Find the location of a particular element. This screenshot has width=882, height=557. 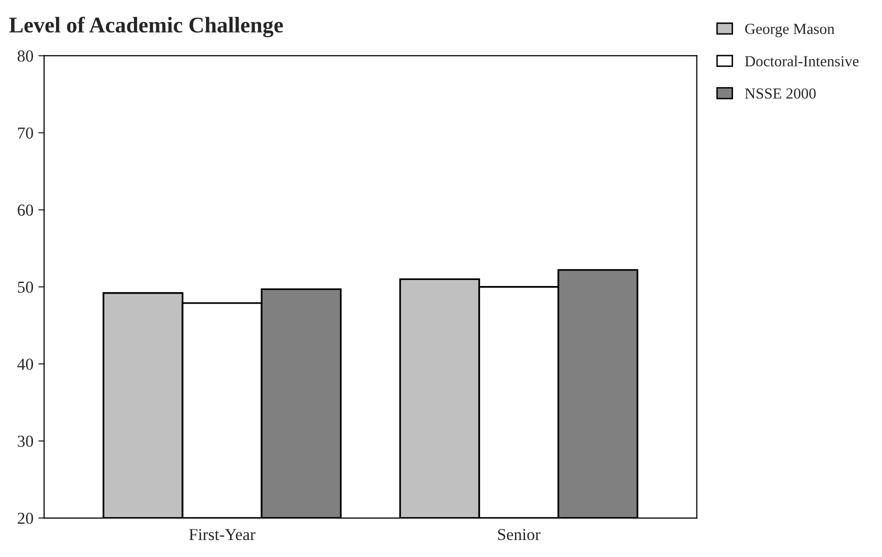

y-tick-label: 80 is located at coordinates (26, 56).